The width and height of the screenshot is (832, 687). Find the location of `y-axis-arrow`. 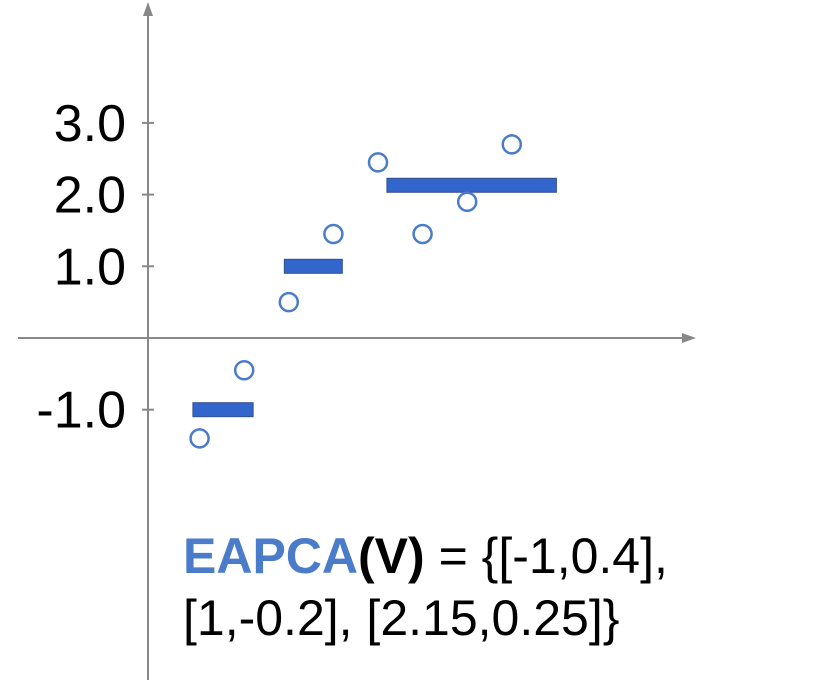

y-axis-arrow is located at coordinates (148, 9).